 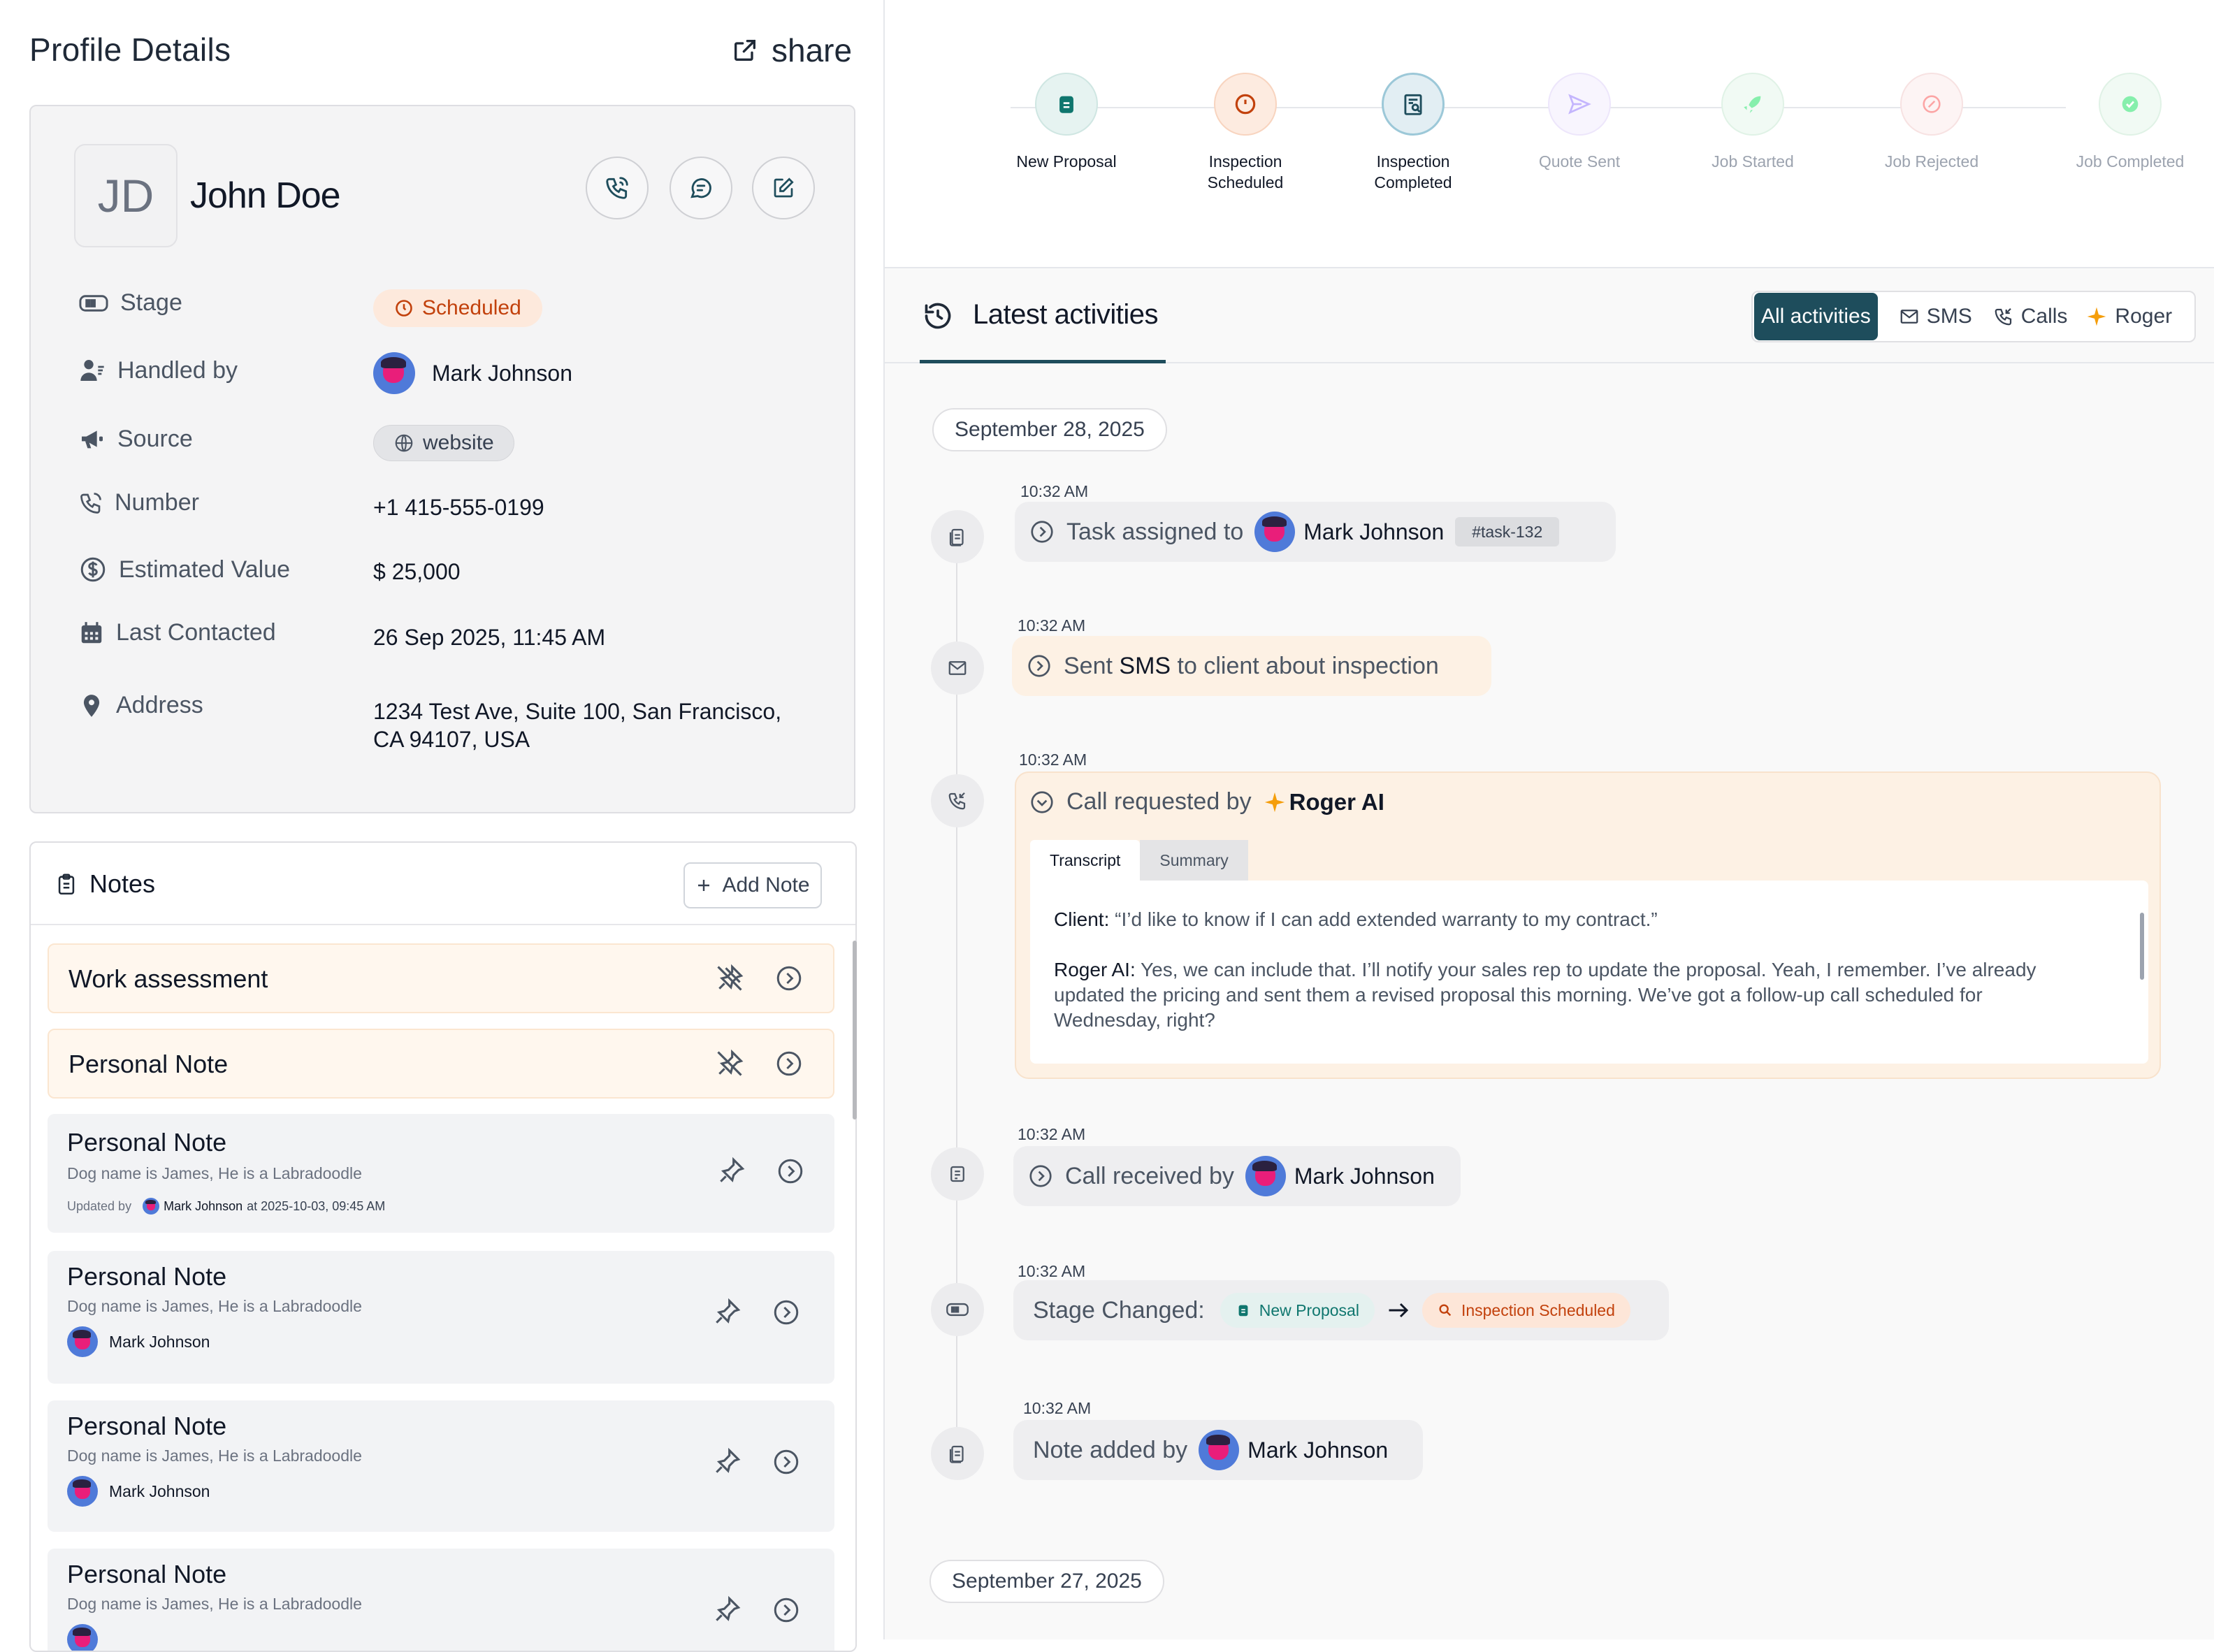 I want to click on stage-badge-from: New Proposal, so click(x=1297, y=1310).